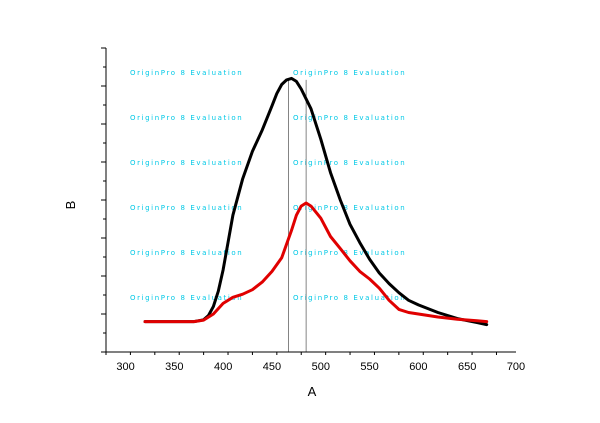 This screenshot has height=423, width=600. I want to click on x-tick-label: 550, so click(369, 367).